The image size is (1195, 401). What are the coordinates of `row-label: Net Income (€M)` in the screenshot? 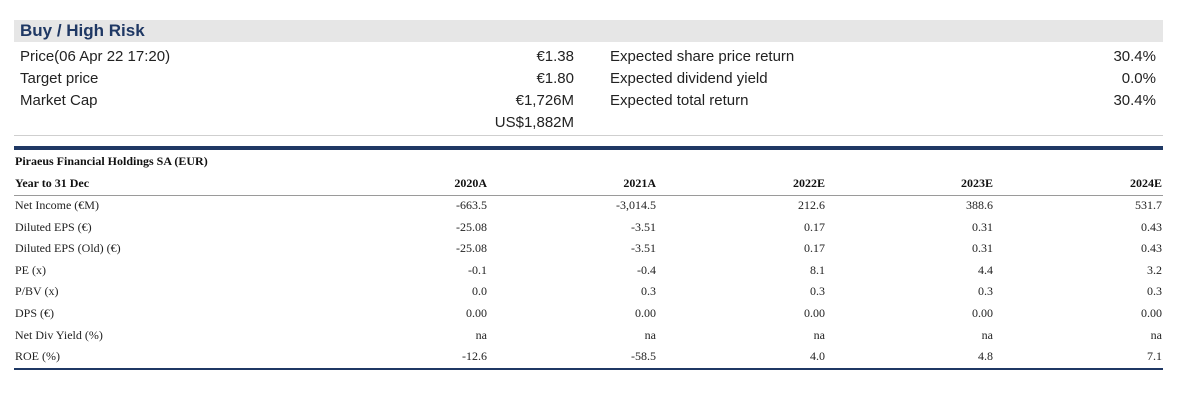 It's located at (57, 205).